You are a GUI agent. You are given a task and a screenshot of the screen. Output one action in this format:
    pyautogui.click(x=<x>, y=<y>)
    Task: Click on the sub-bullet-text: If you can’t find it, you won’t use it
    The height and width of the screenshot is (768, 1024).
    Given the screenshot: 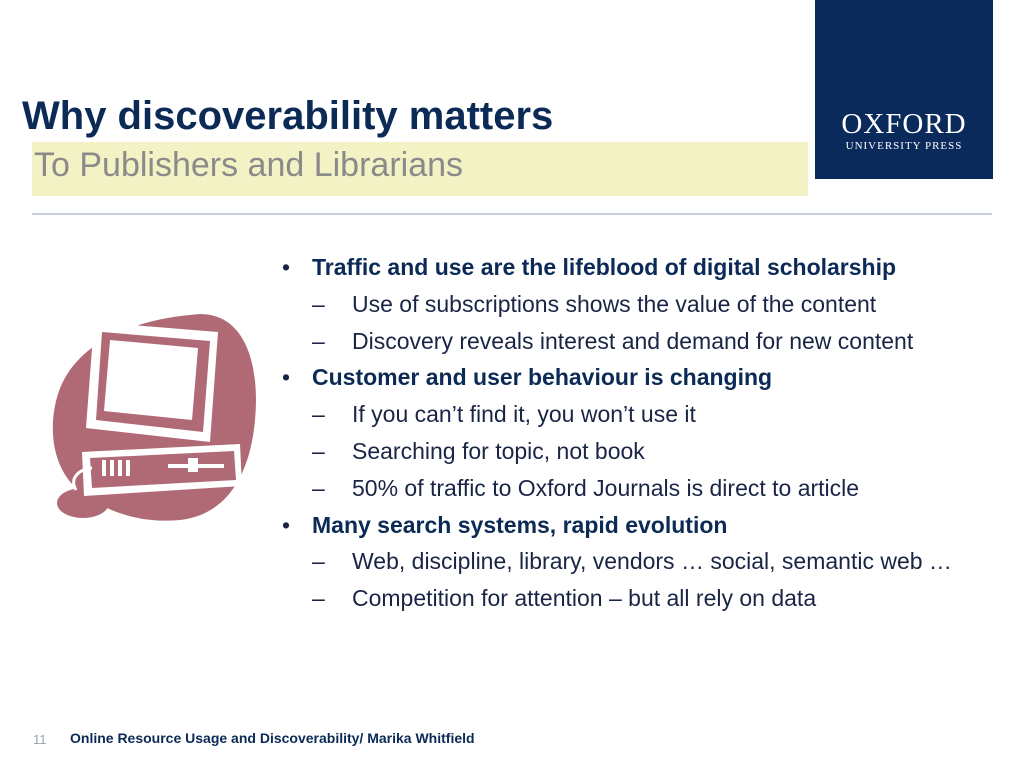 What is the action you would take?
    pyautogui.click(x=524, y=414)
    